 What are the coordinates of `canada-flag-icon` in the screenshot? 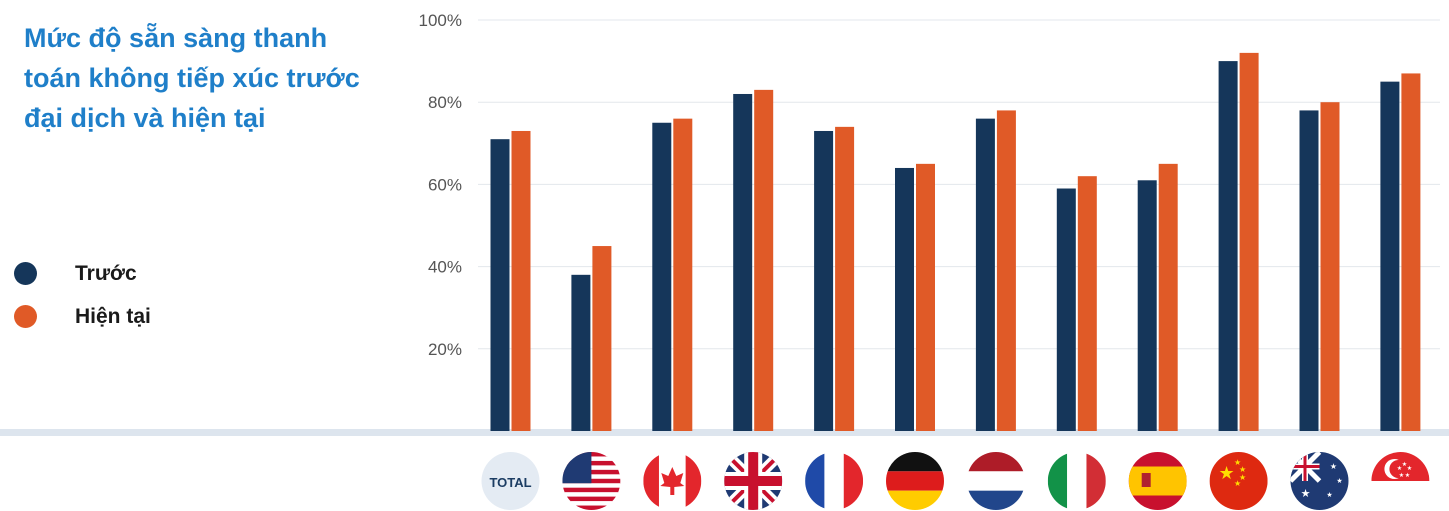 It's located at (672, 481).